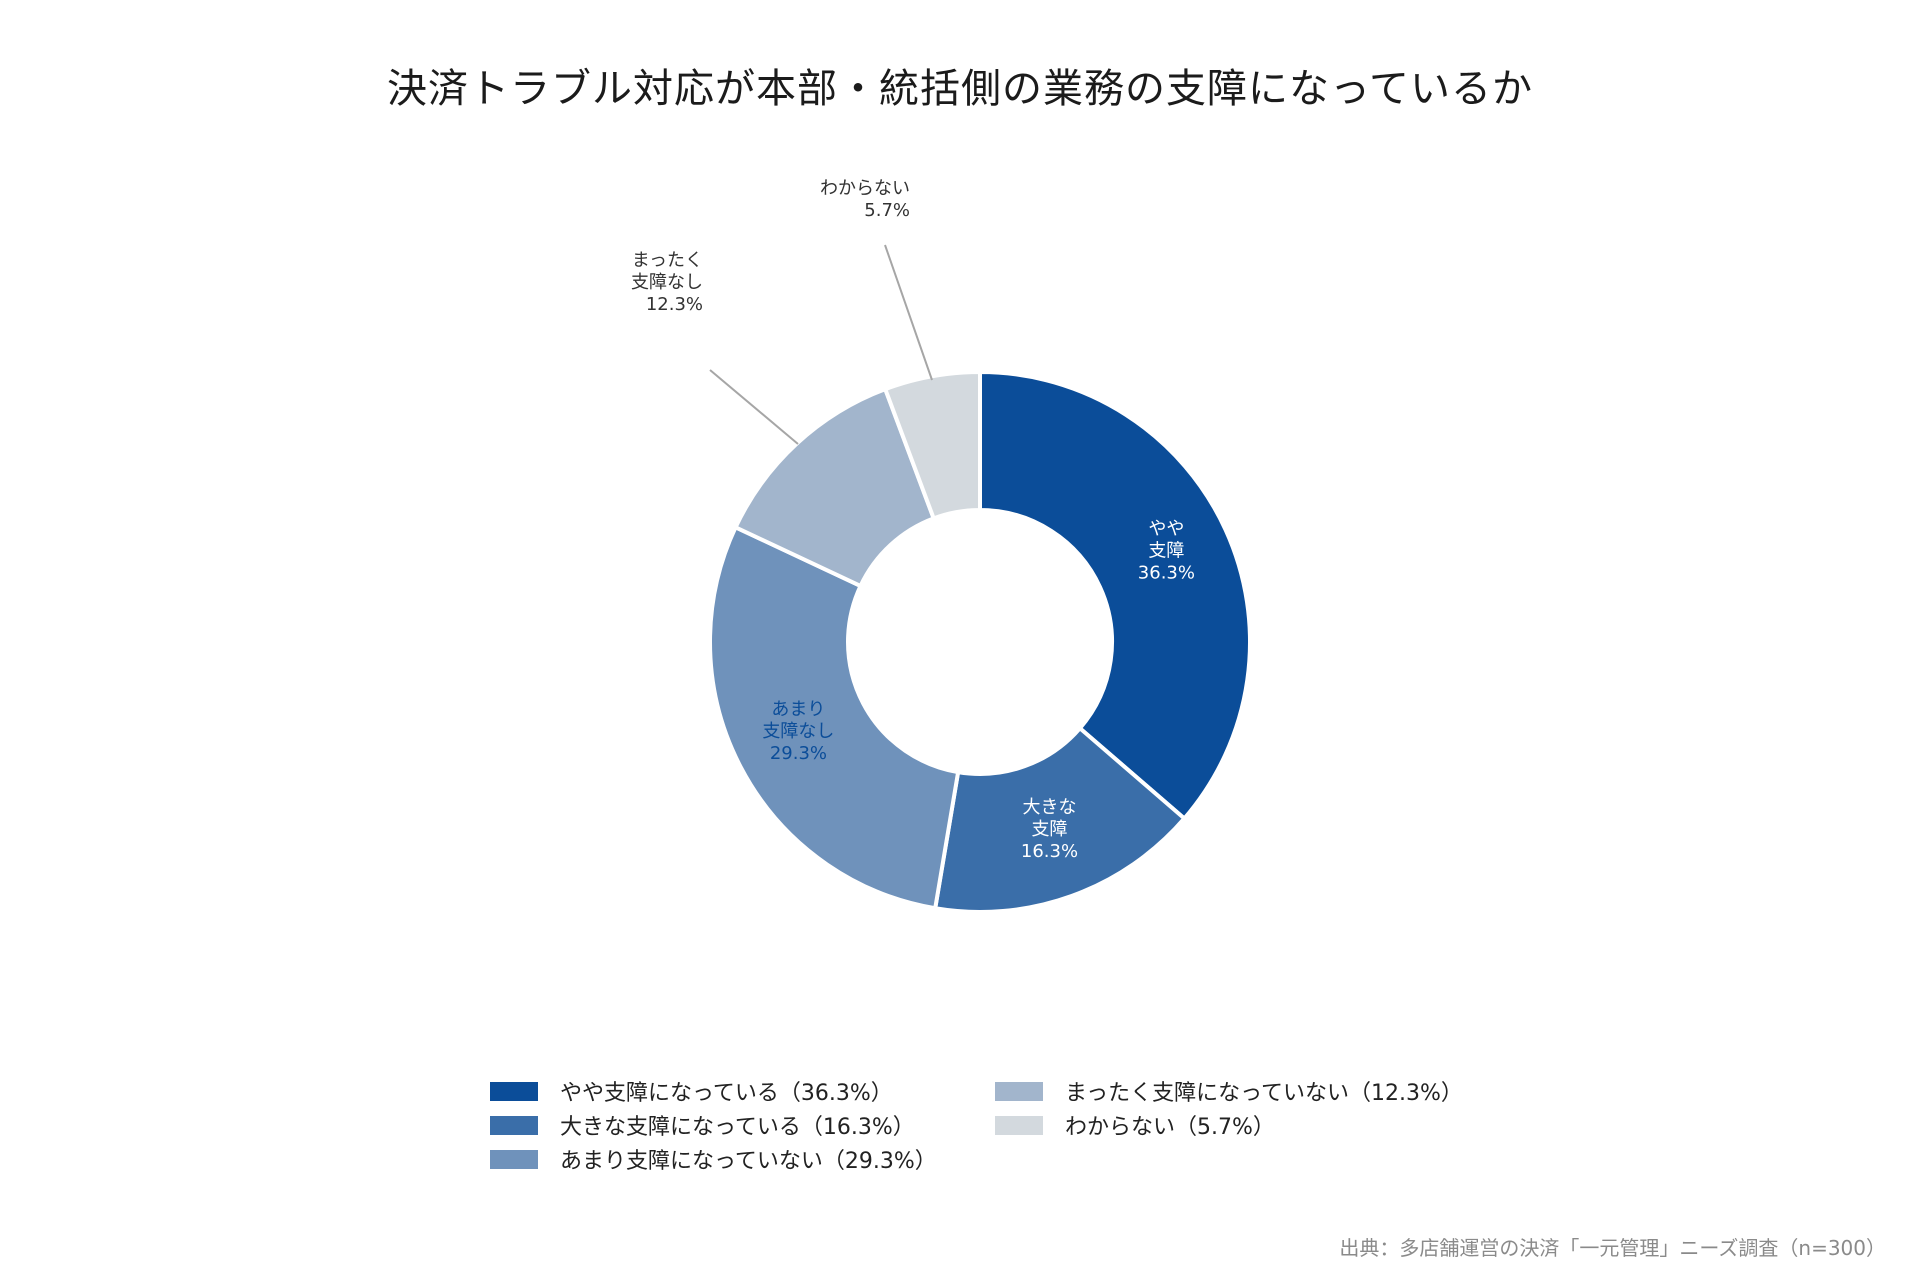  I want to click on legend-label: わからない（5.7%）, so click(1170, 1127).